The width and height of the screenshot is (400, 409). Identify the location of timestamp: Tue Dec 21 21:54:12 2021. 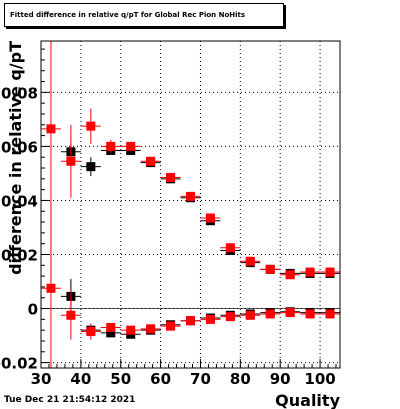
(70, 400).